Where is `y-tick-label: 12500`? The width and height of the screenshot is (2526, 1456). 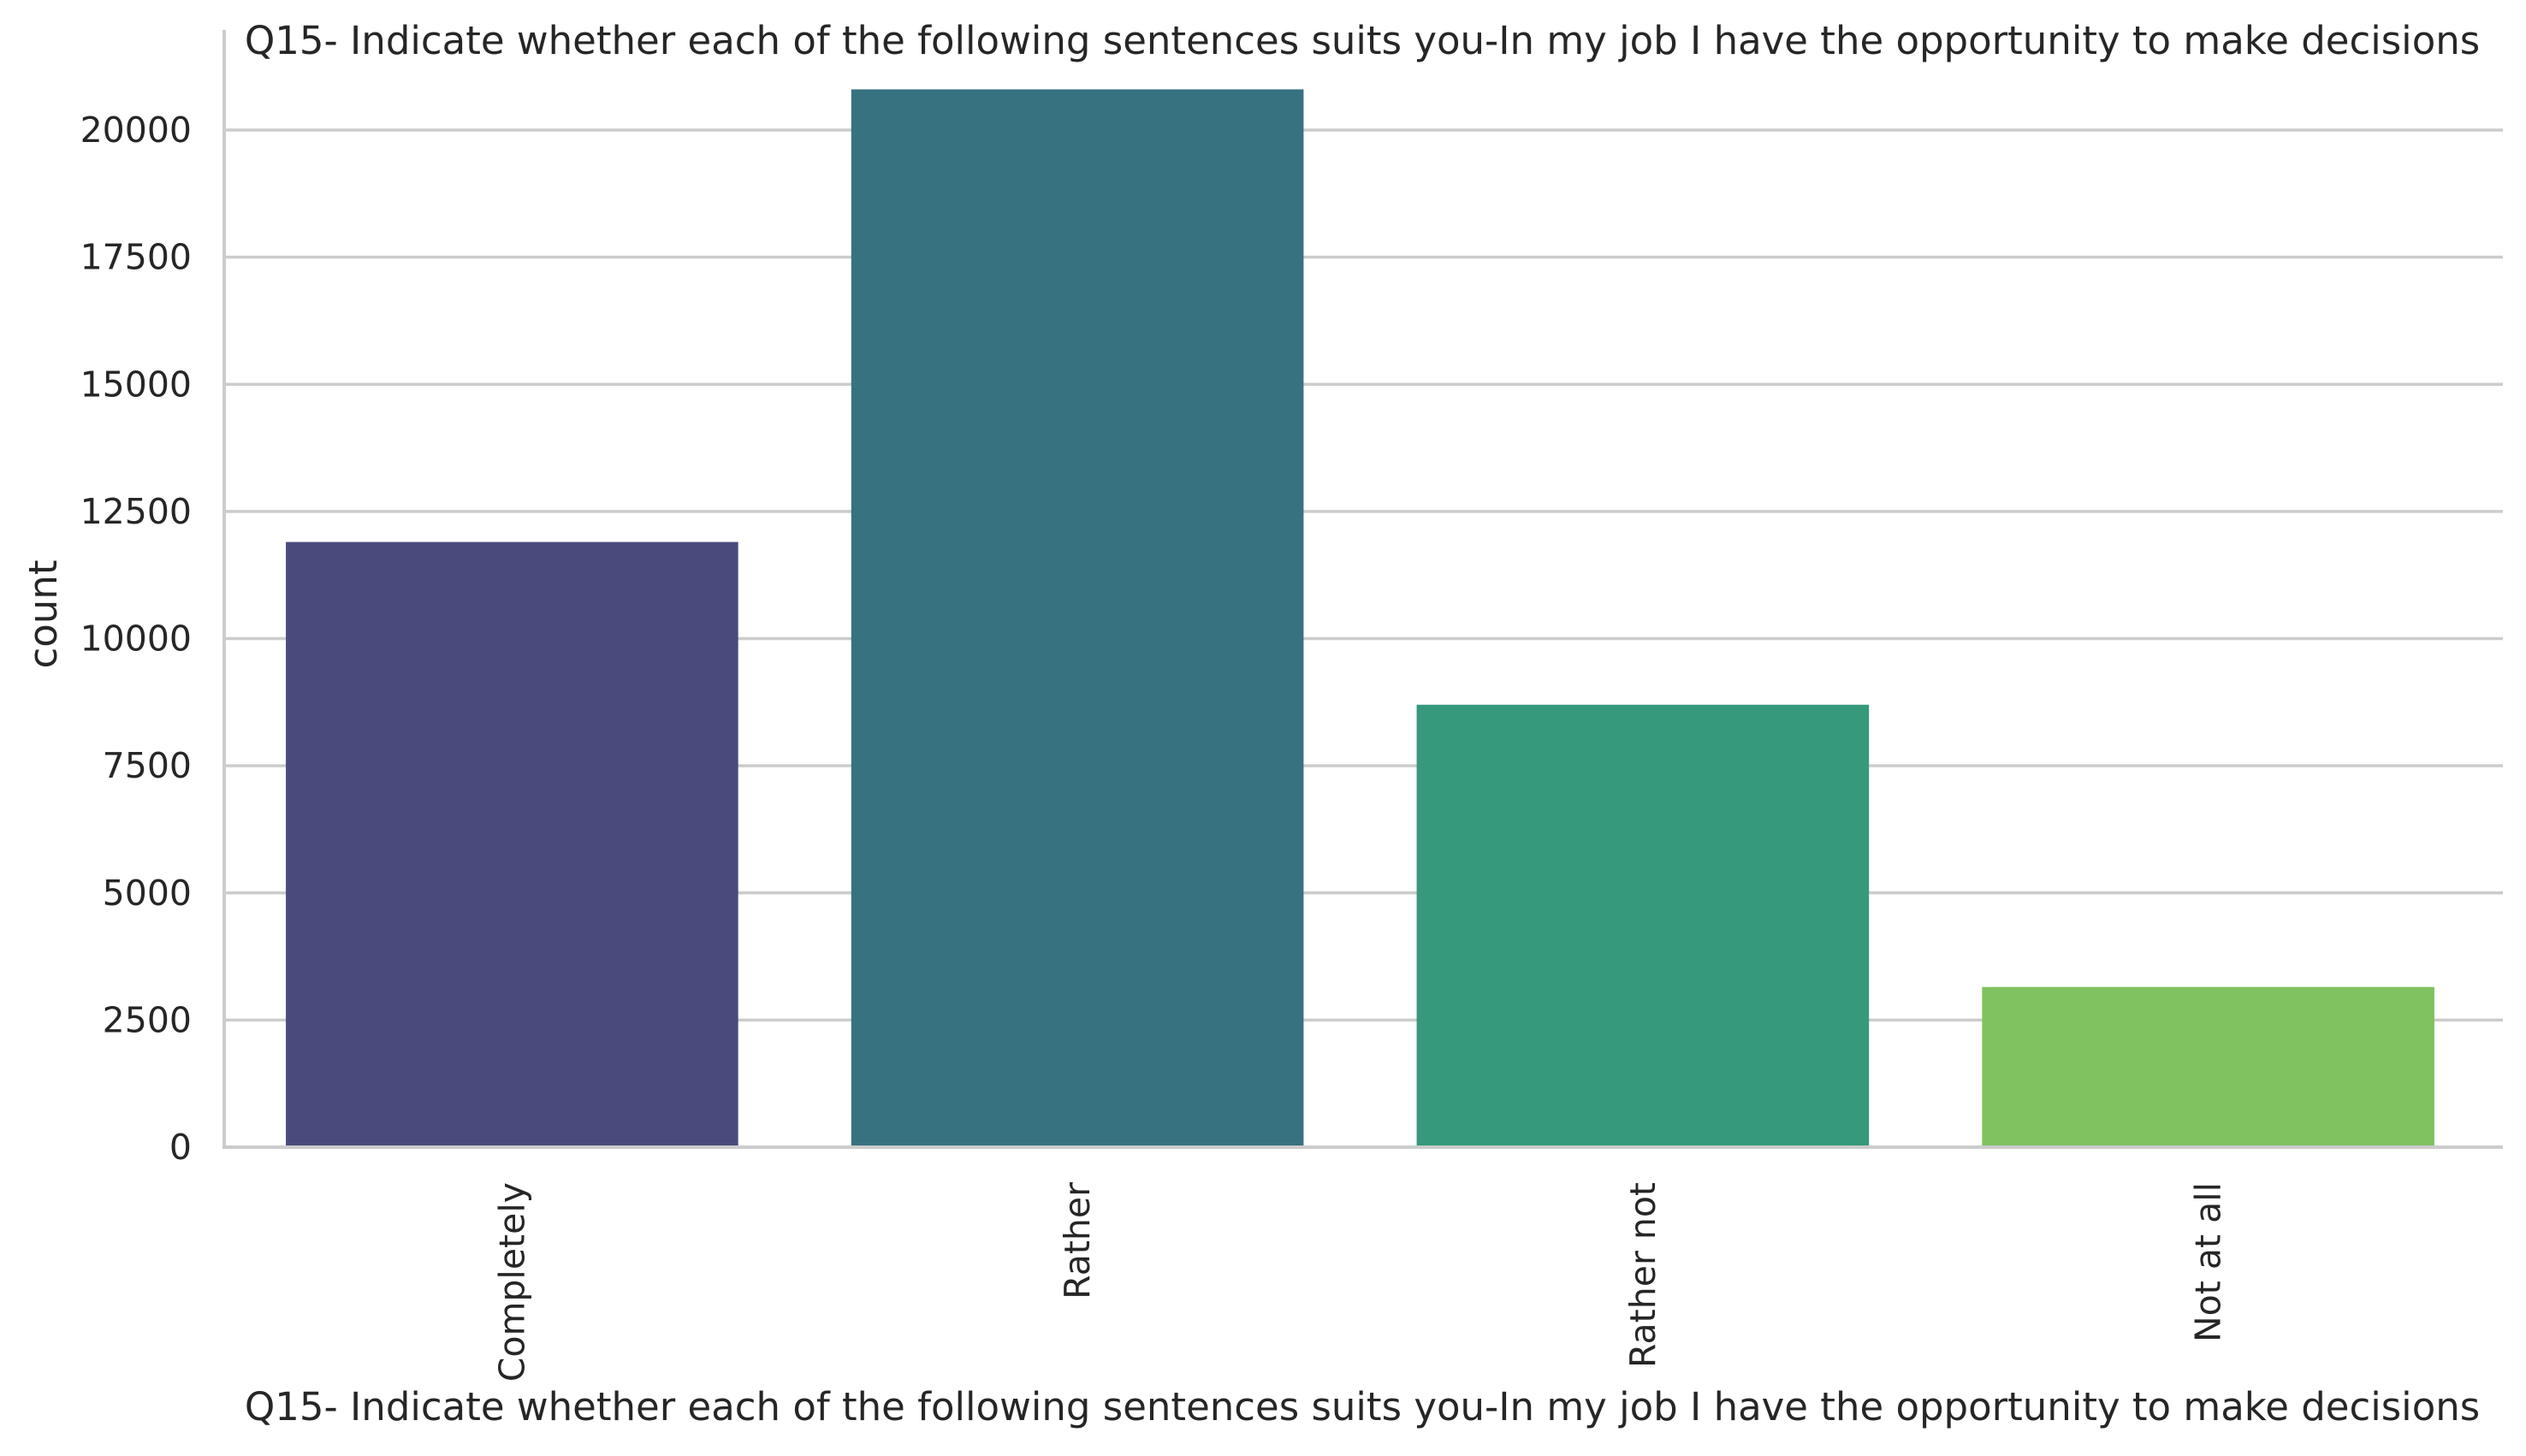
y-tick-label: 12500 is located at coordinates (136, 511).